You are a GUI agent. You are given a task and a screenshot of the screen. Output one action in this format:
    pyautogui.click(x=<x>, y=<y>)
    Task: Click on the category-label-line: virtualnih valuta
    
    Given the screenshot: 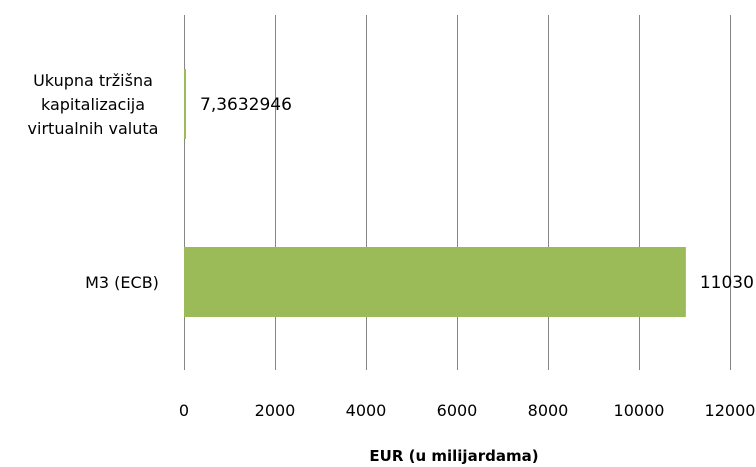 What is the action you would take?
    pyautogui.click(x=93, y=128)
    